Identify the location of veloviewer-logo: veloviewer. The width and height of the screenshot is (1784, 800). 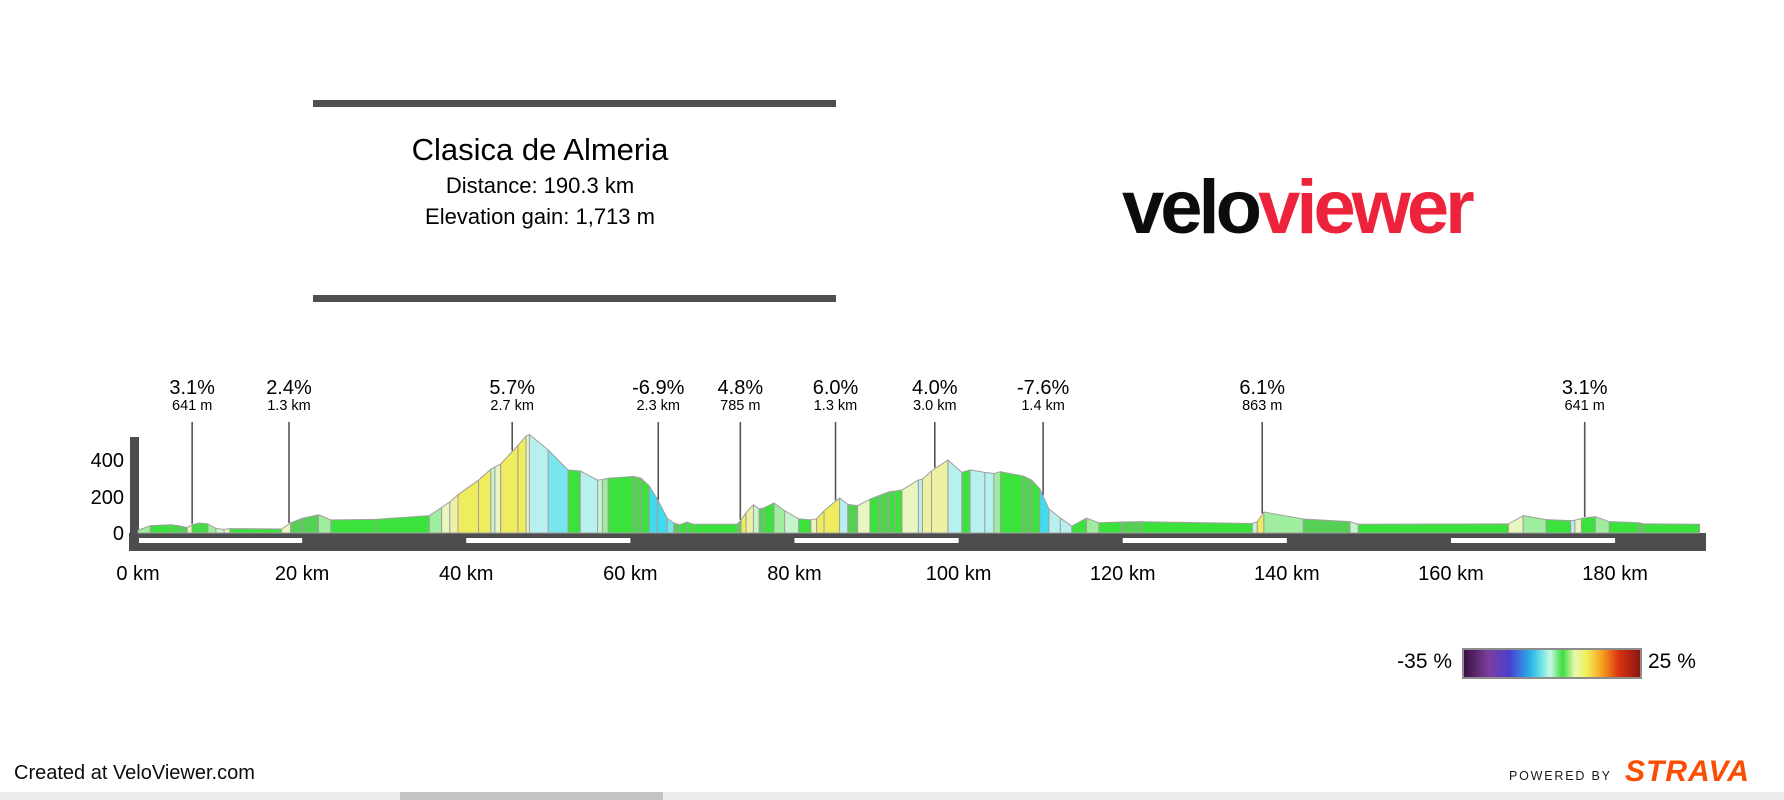
(1298, 208).